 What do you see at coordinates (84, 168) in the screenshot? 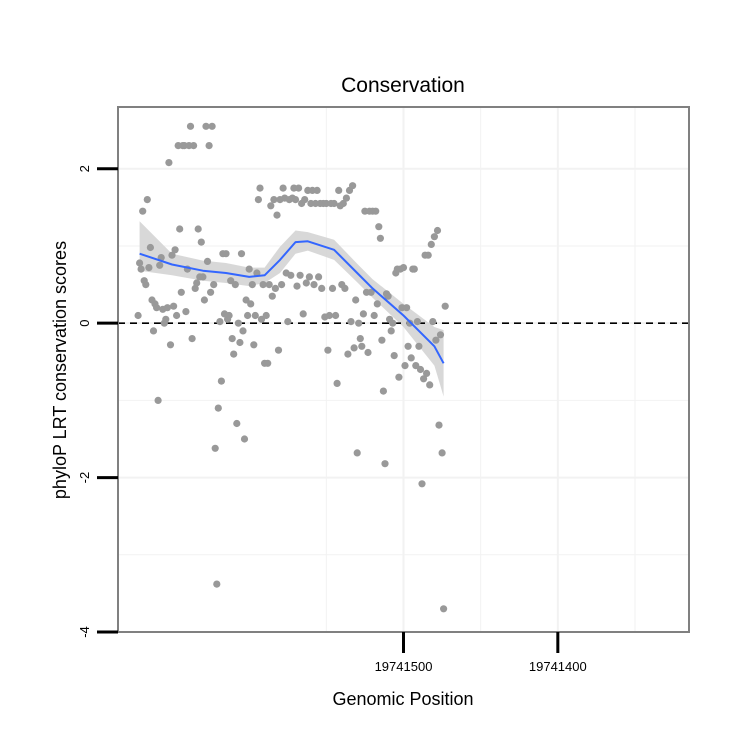
I see `y-tick-label-3: 2` at bounding box center [84, 168].